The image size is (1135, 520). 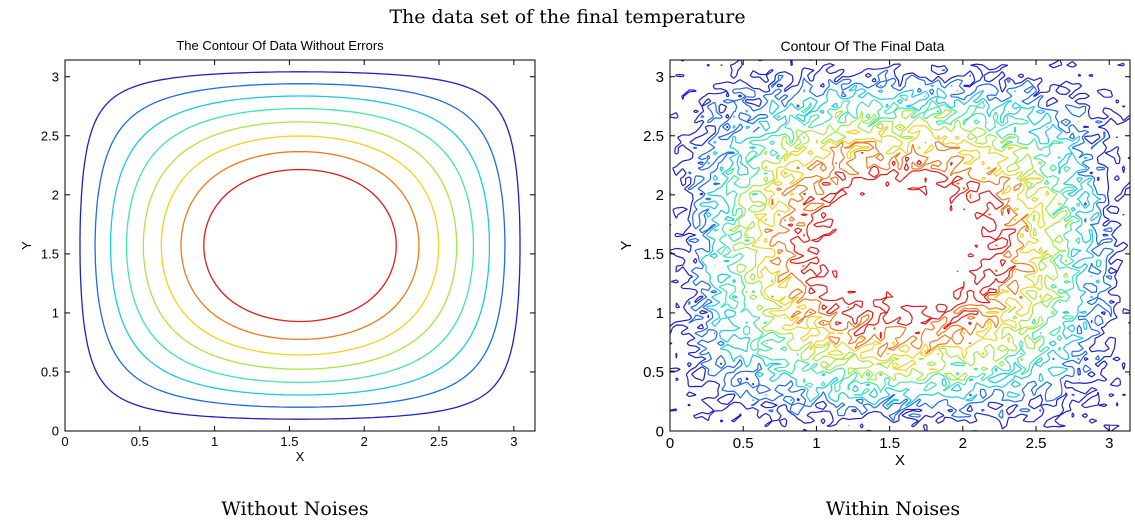 What do you see at coordinates (567, 17) in the screenshot?
I see `figure-title: The data set of the final temperature` at bounding box center [567, 17].